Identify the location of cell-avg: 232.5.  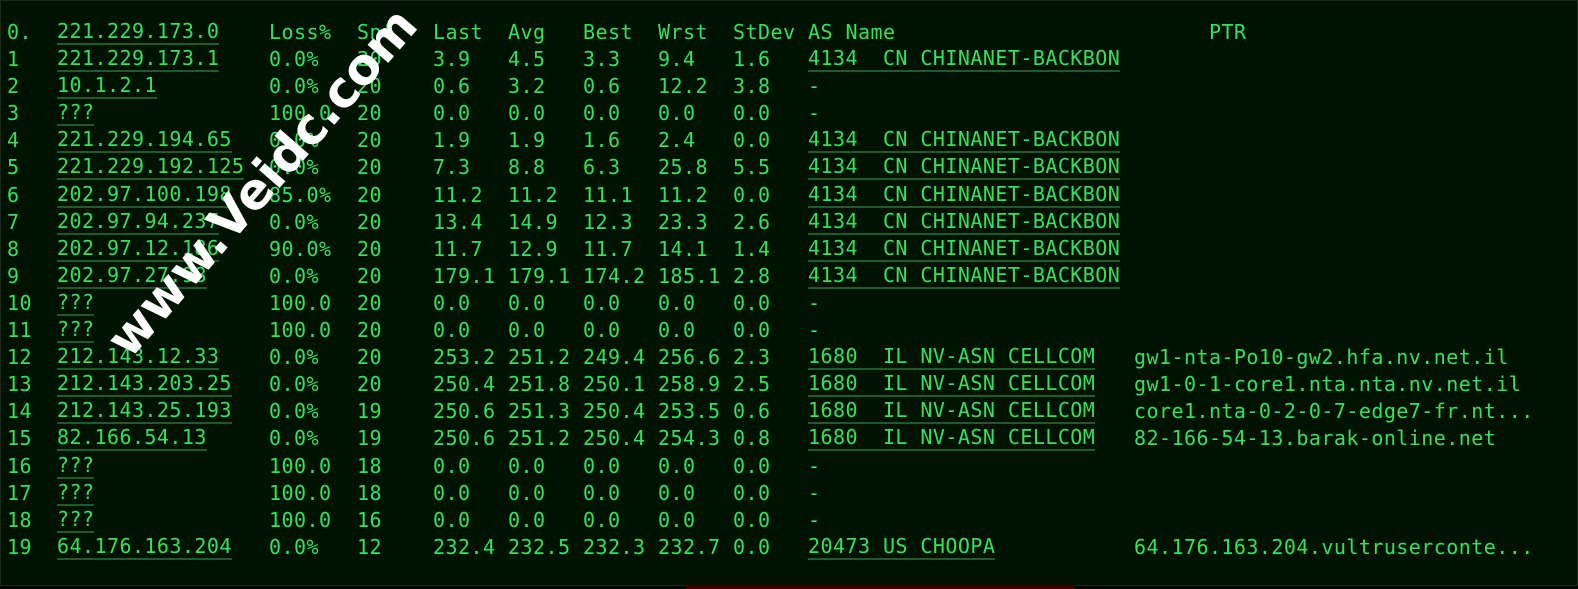
(539, 546).